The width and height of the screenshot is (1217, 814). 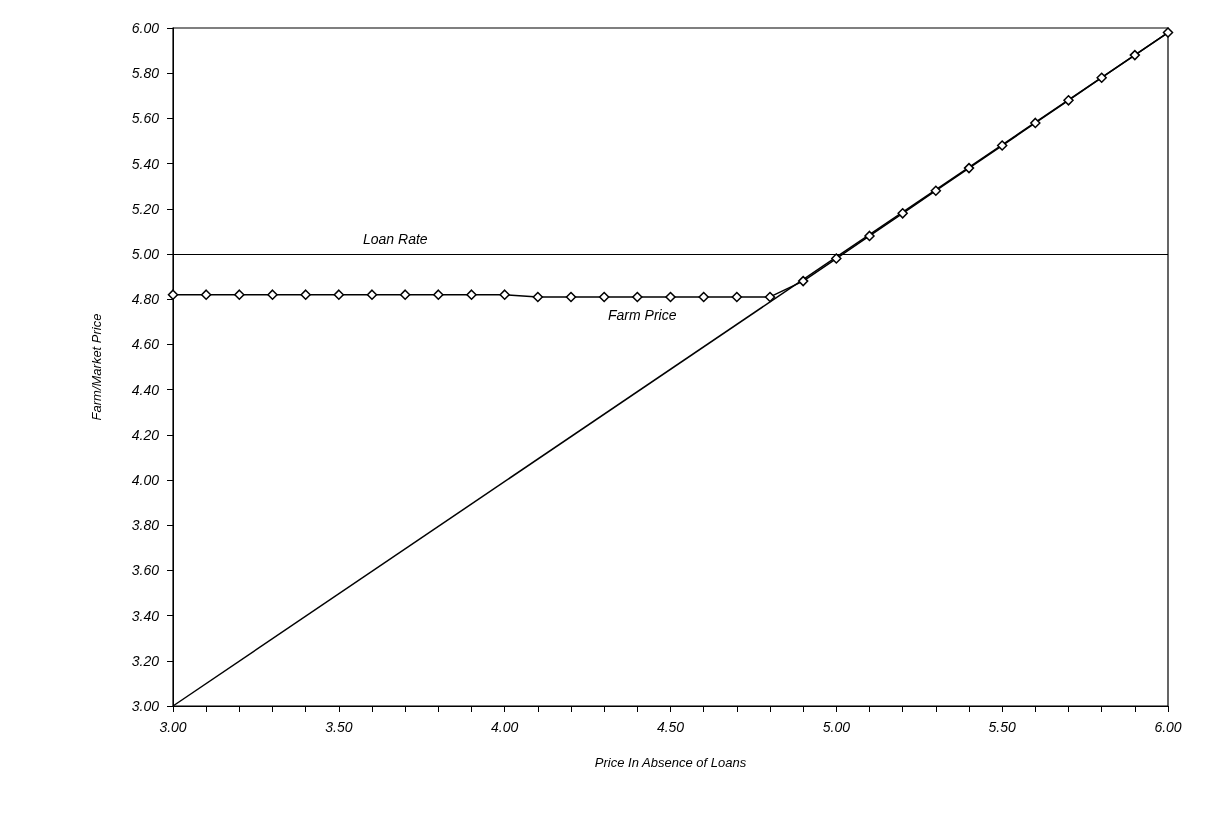 What do you see at coordinates (670, 762) in the screenshot?
I see `x-axis-title: Price In Absence of Loans` at bounding box center [670, 762].